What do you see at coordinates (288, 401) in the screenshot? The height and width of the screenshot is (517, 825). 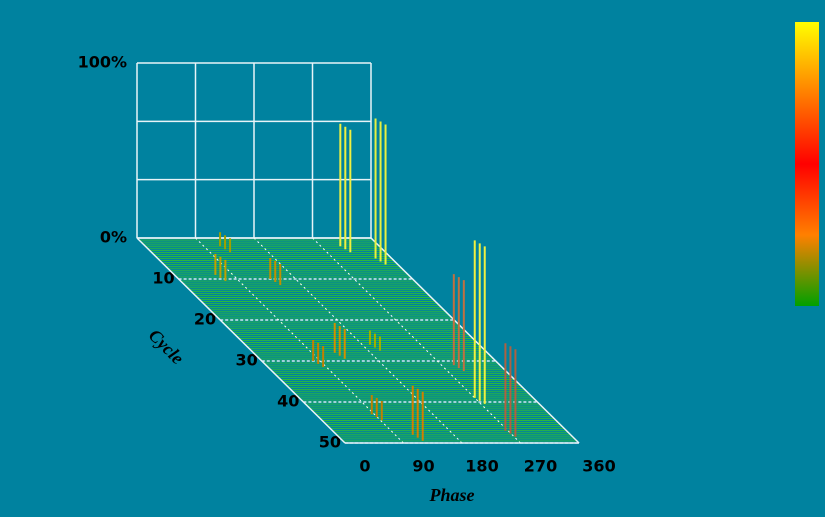 I see `y-tick-label: 40` at bounding box center [288, 401].